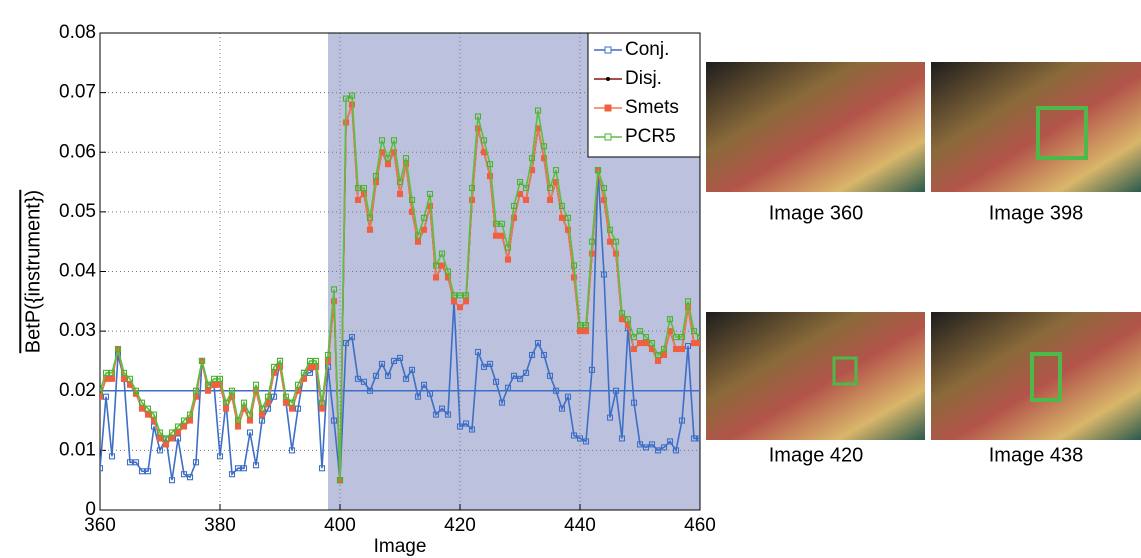 This screenshot has width=1141, height=558. What do you see at coordinates (77, 32) in the screenshot?
I see `y-tick-label: 0.08` at bounding box center [77, 32].